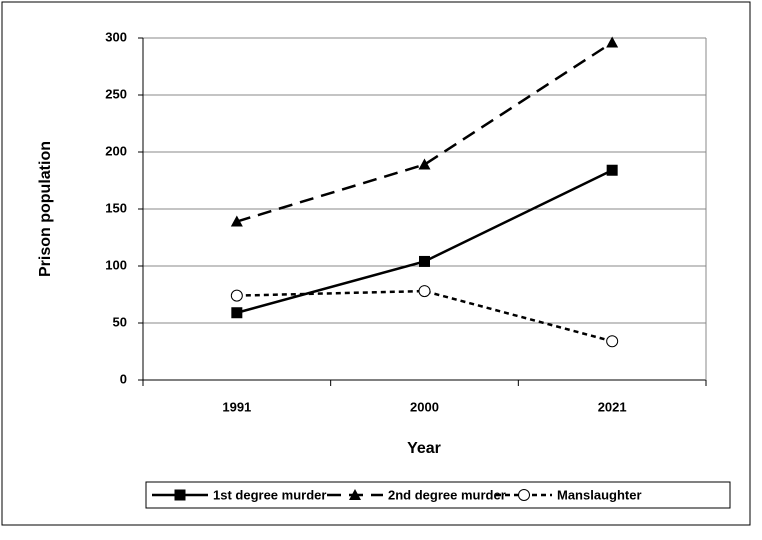 This screenshot has height=540, width=762. Describe the element at coordinates (269, 494) in the screenshot. I see `legend-label: 1st degree murder` at that location.